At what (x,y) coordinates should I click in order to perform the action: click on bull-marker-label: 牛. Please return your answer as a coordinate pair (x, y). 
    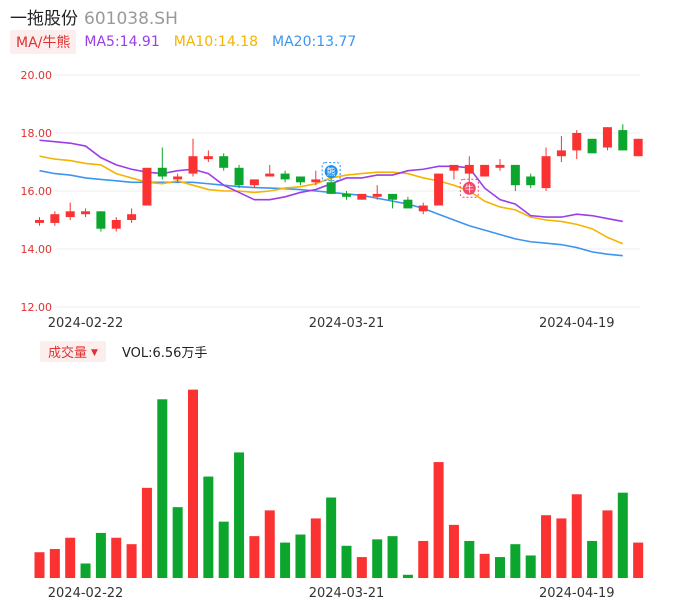
    Looking at the image, I should click on (469, 189).